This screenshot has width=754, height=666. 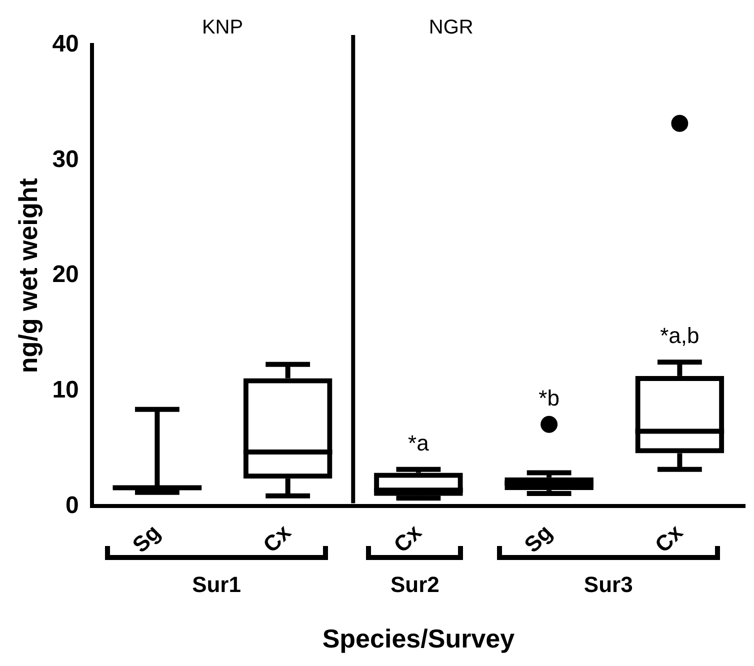 I want to click on text: KNP, so click(x=223, y=27).